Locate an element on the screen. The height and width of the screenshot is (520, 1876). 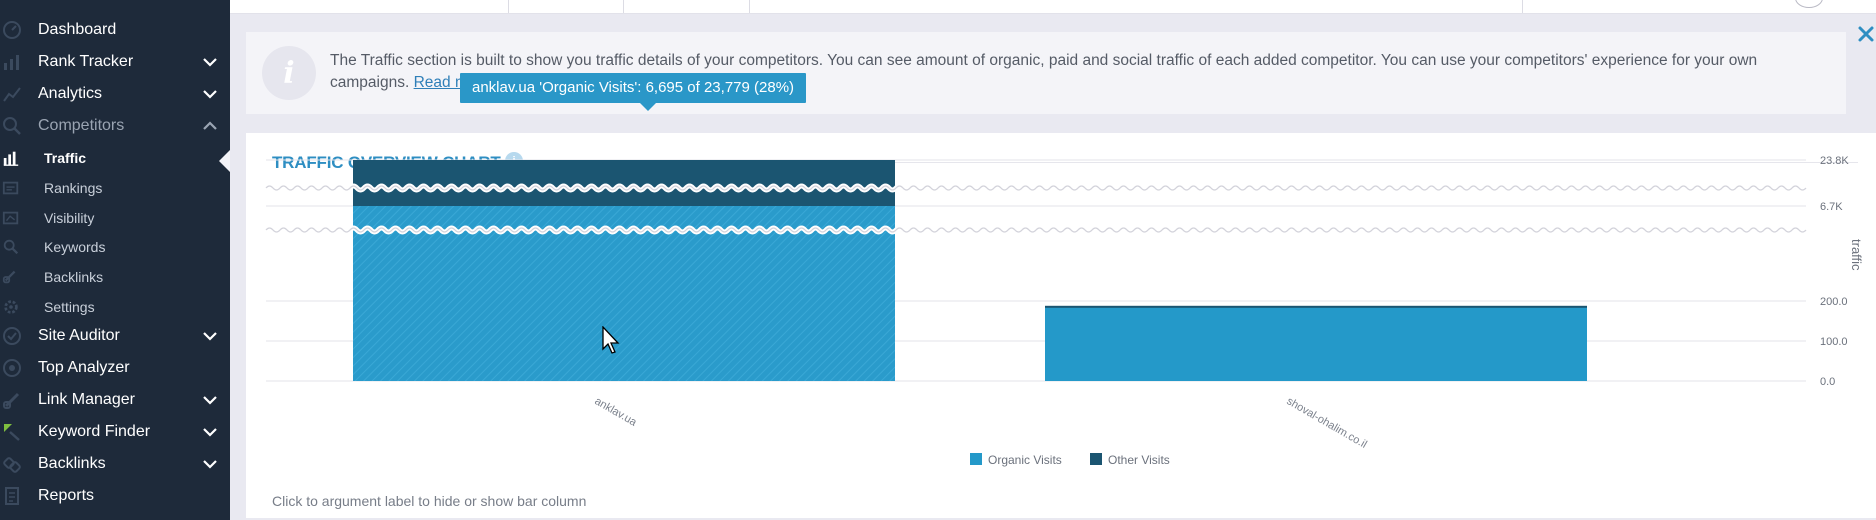
sidebar-subitem-rankings: Rankings is located at coordinates (115, 188).